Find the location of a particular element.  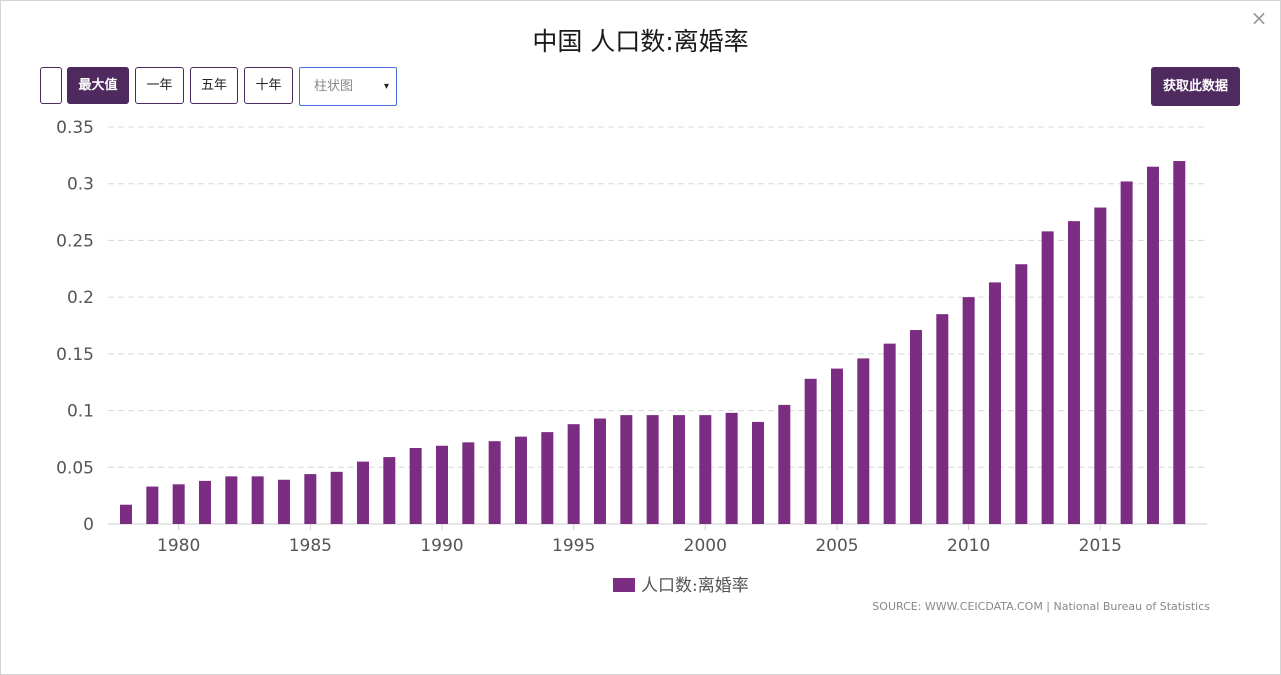

x-tick-label: 1995 is located at coordinates (573, 546).